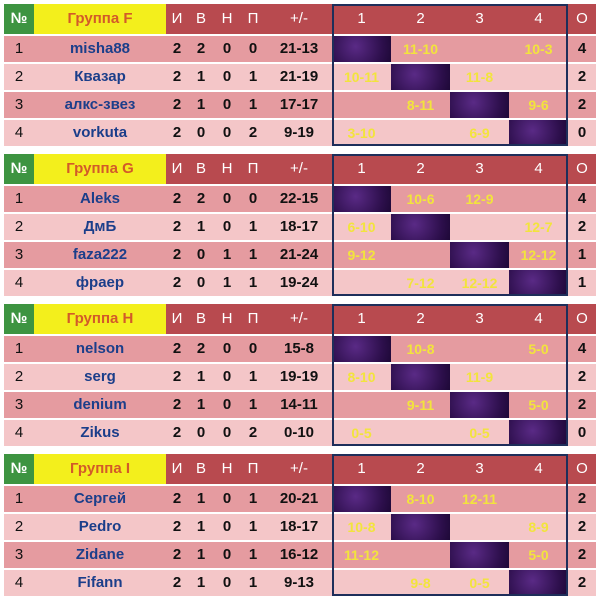 This screenshot has height=601, width=600. I want to click on match-result: 9-6, so click(538, 105).